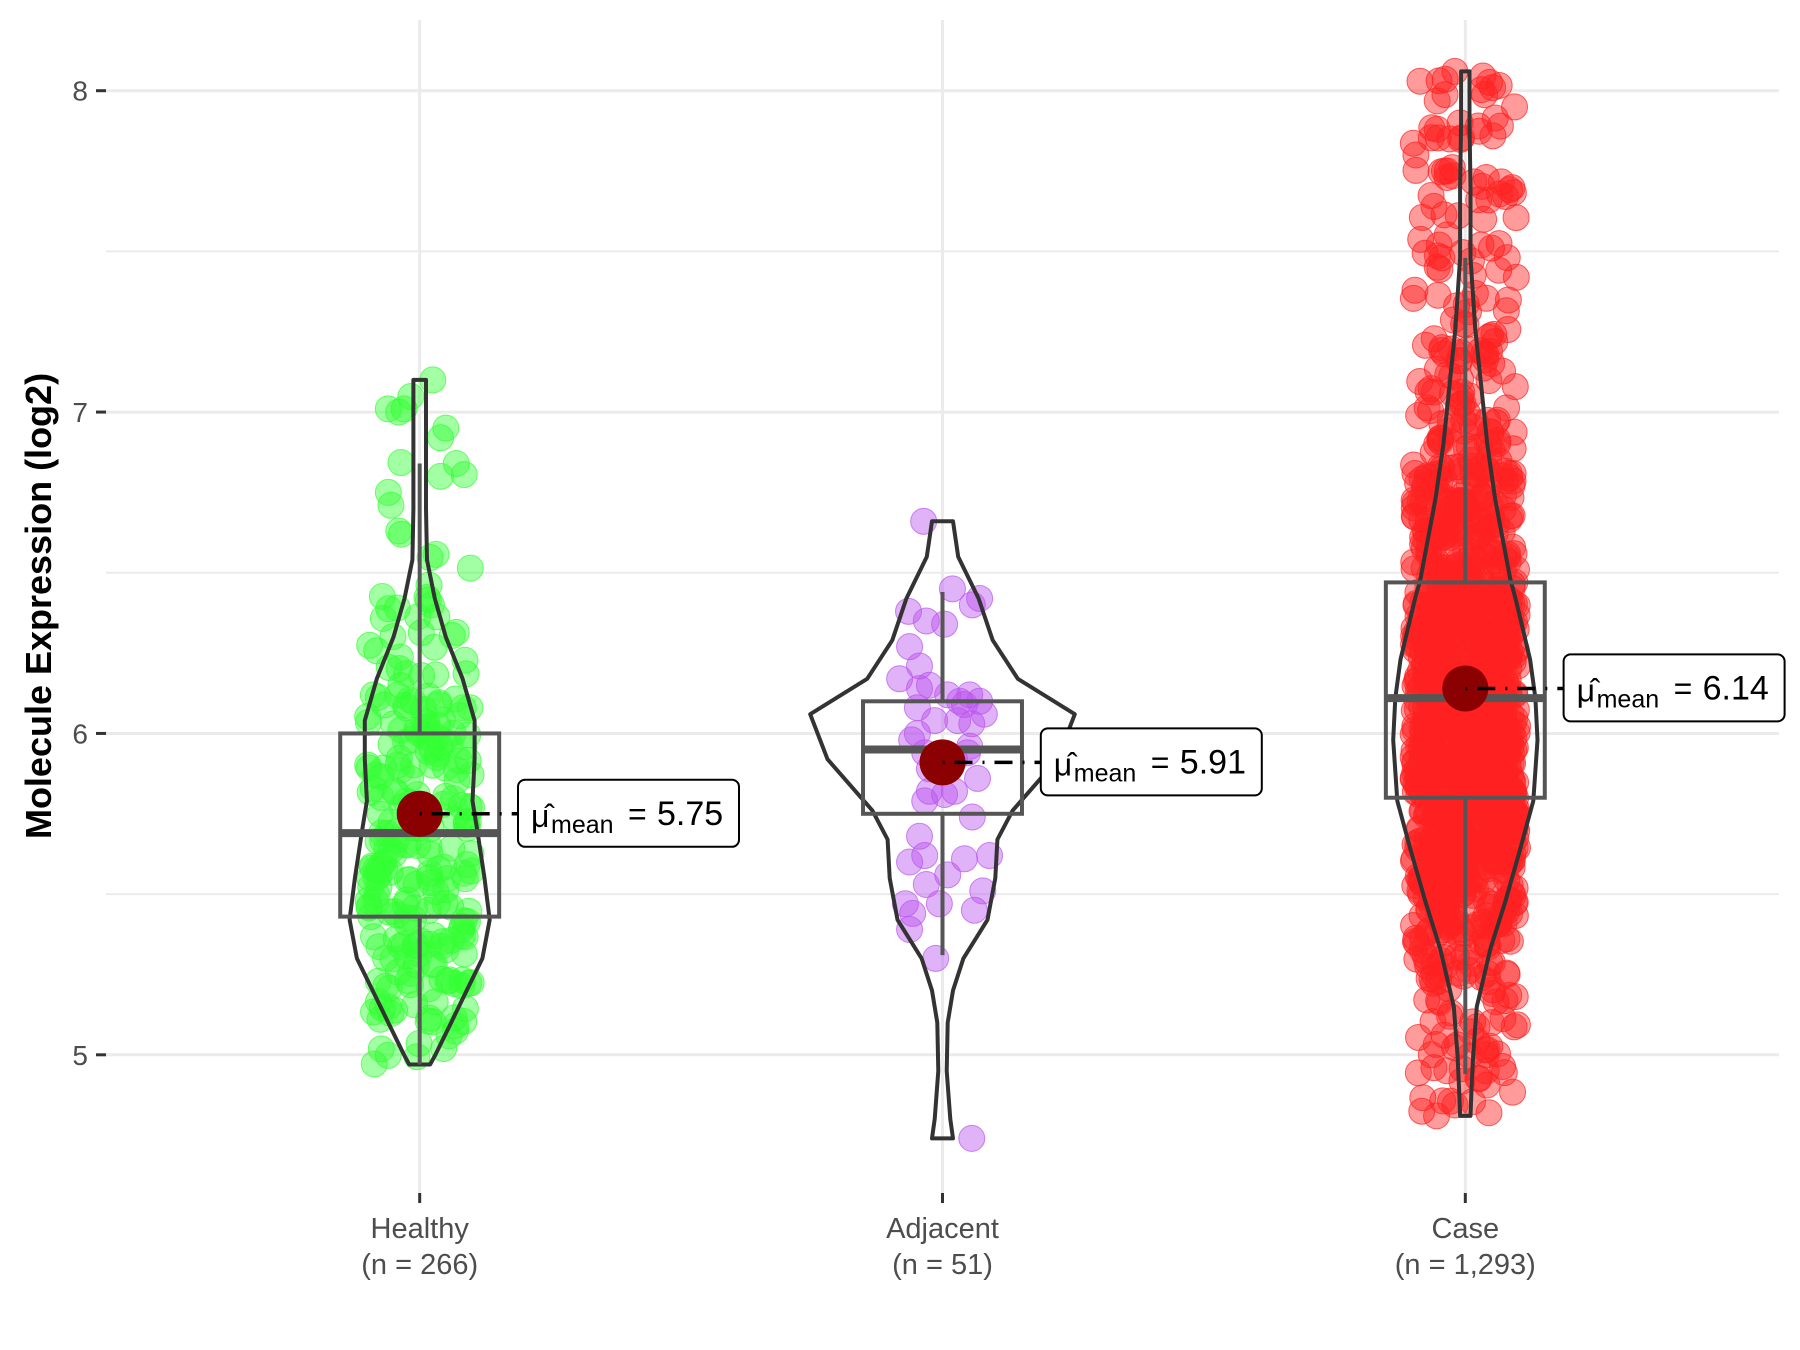  What do you see at coordinates (1683, 688) in the screenshot?
I see `mean-equals: =` at bounding box center [1683, 688].